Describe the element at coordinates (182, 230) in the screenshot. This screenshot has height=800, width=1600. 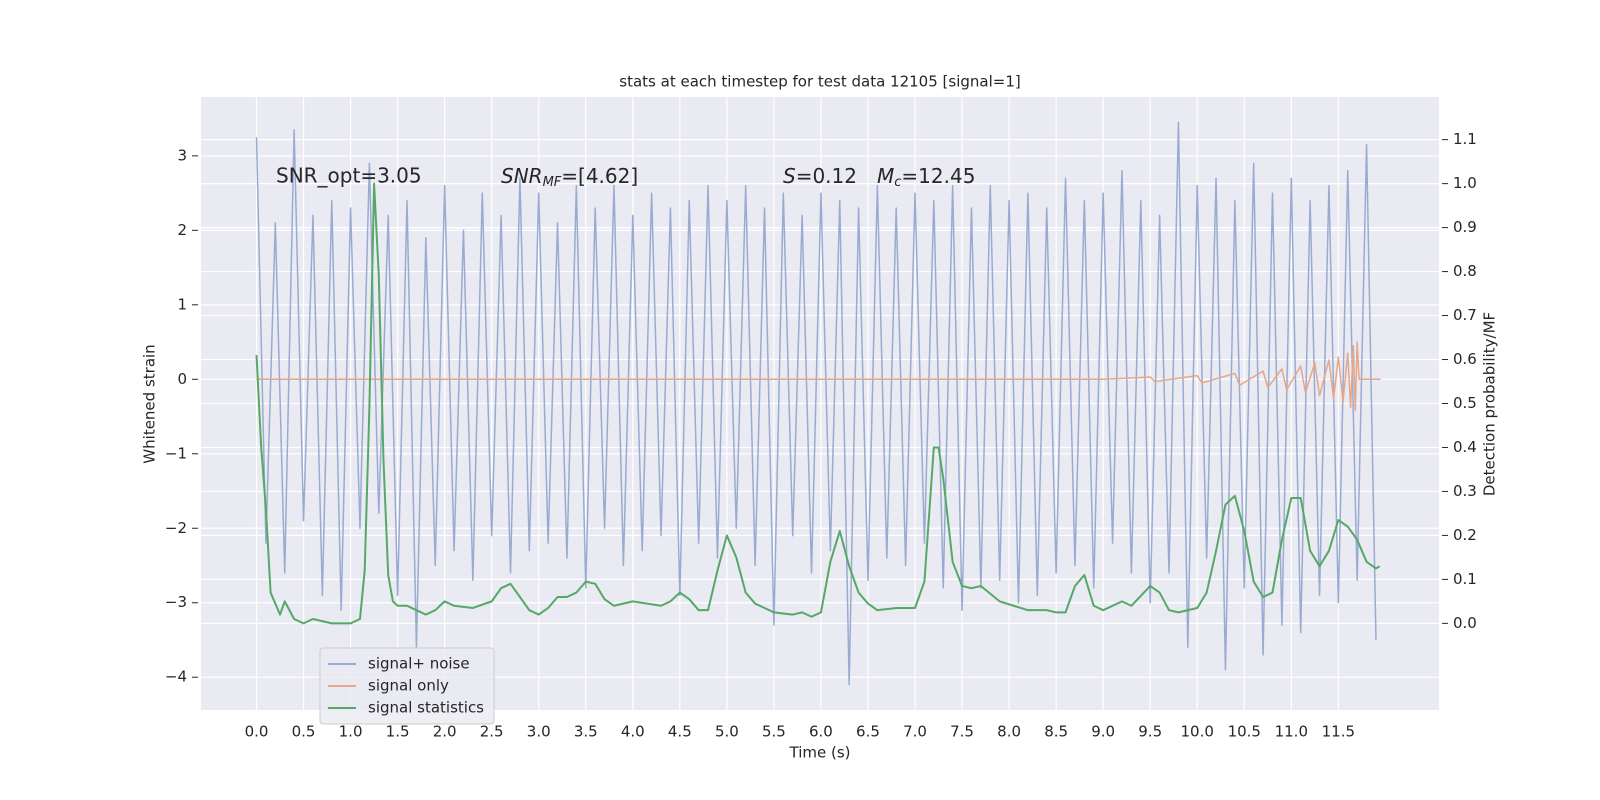
I see `y-tick-label: 2` at that location.